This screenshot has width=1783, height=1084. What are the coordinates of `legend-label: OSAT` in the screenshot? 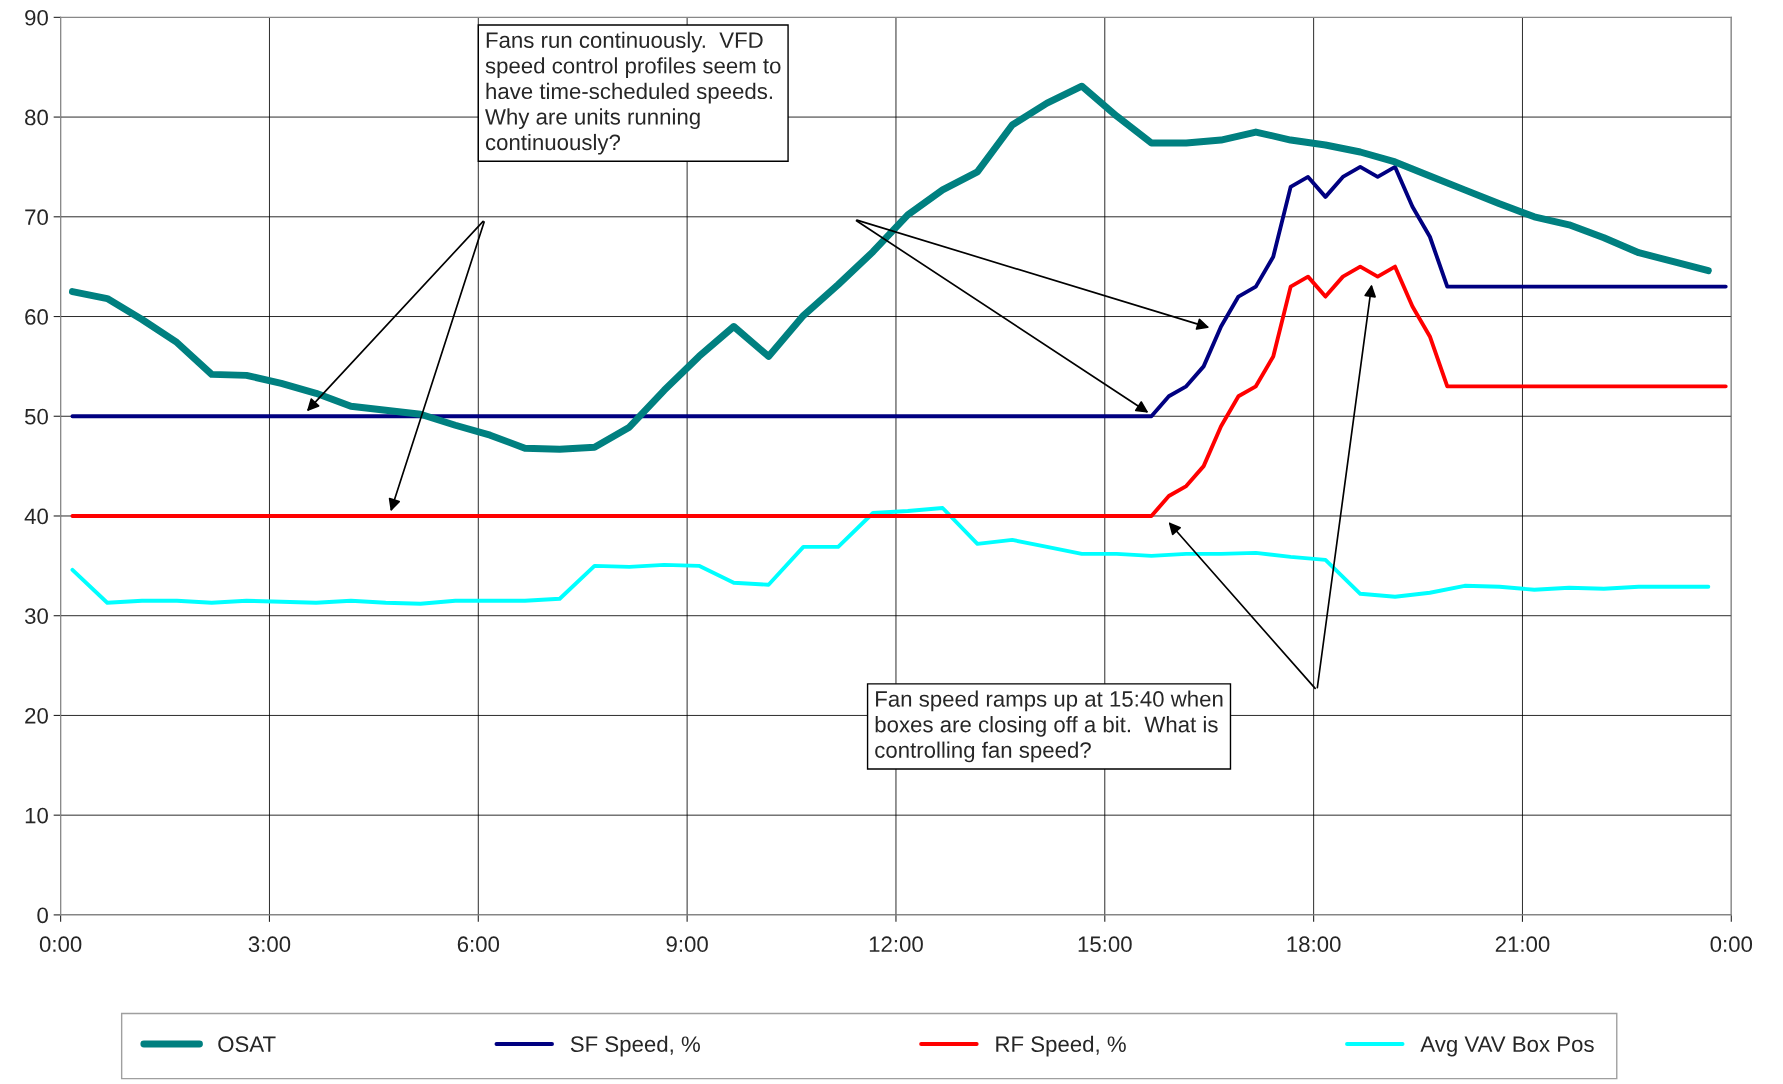 It's located at (247, 1044).